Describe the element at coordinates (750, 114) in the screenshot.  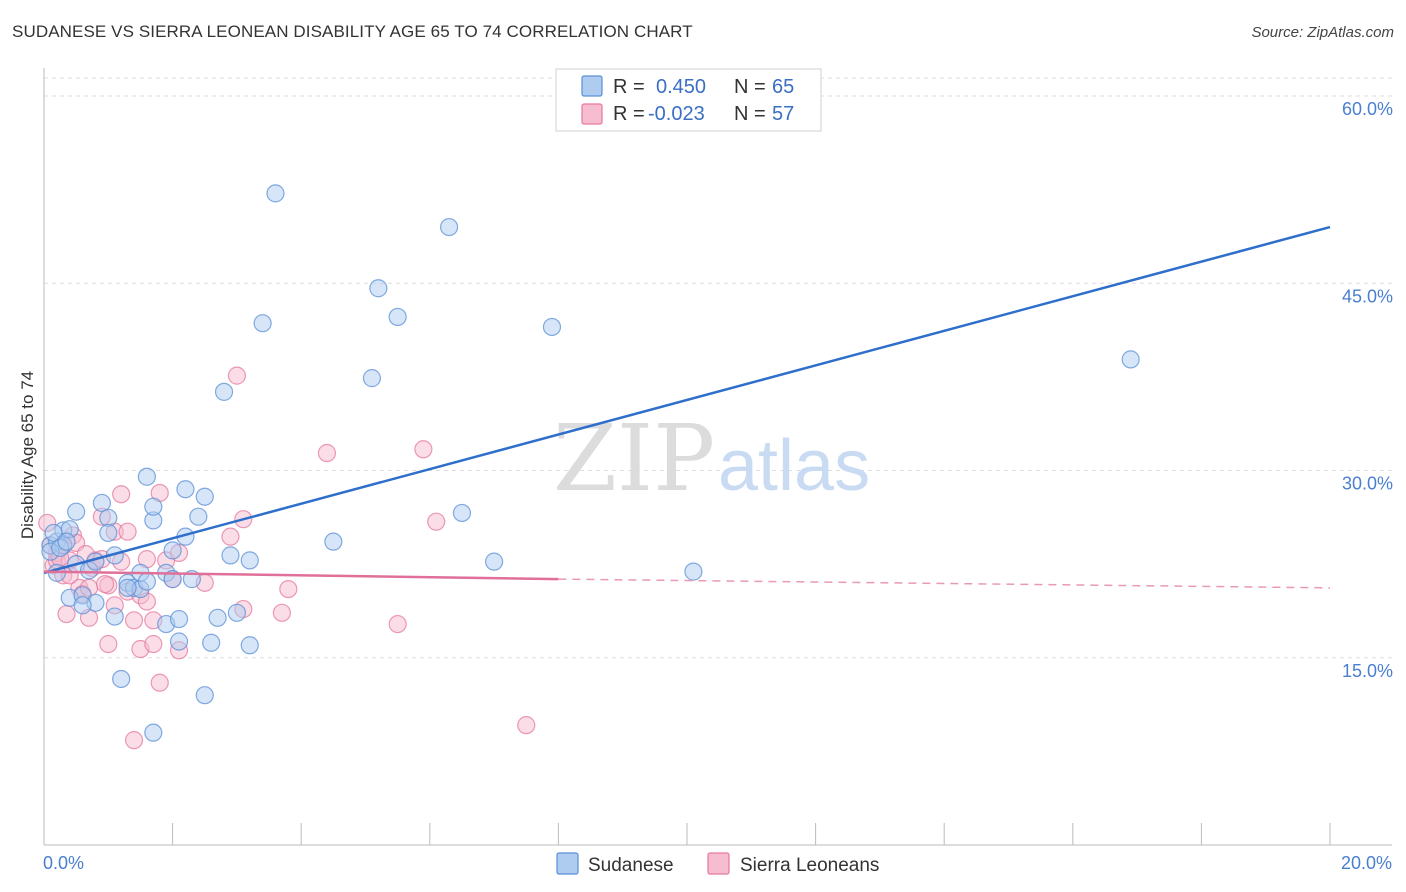
I see `legend-n-label-sierra-leoneans: N =` at that location.